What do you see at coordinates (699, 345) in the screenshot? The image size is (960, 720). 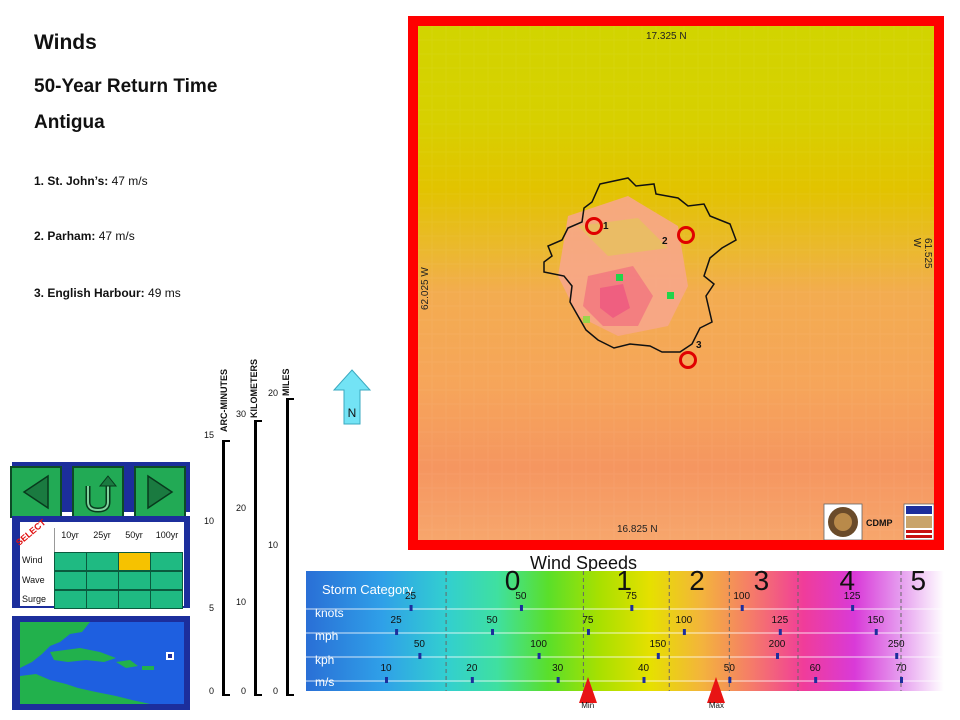 I see `site-marker-label: 3` at bounding box center [699, 345].